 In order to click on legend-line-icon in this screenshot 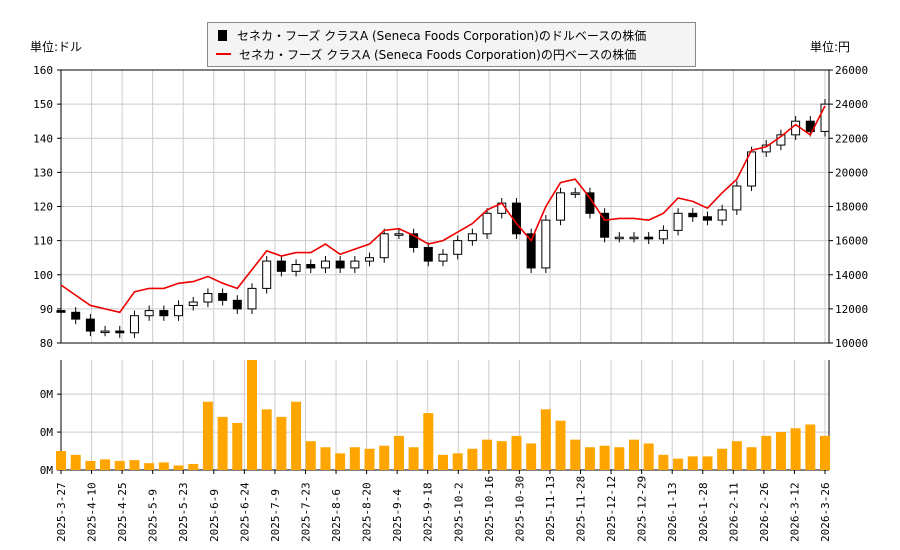, I will do `click(223, 54)`.